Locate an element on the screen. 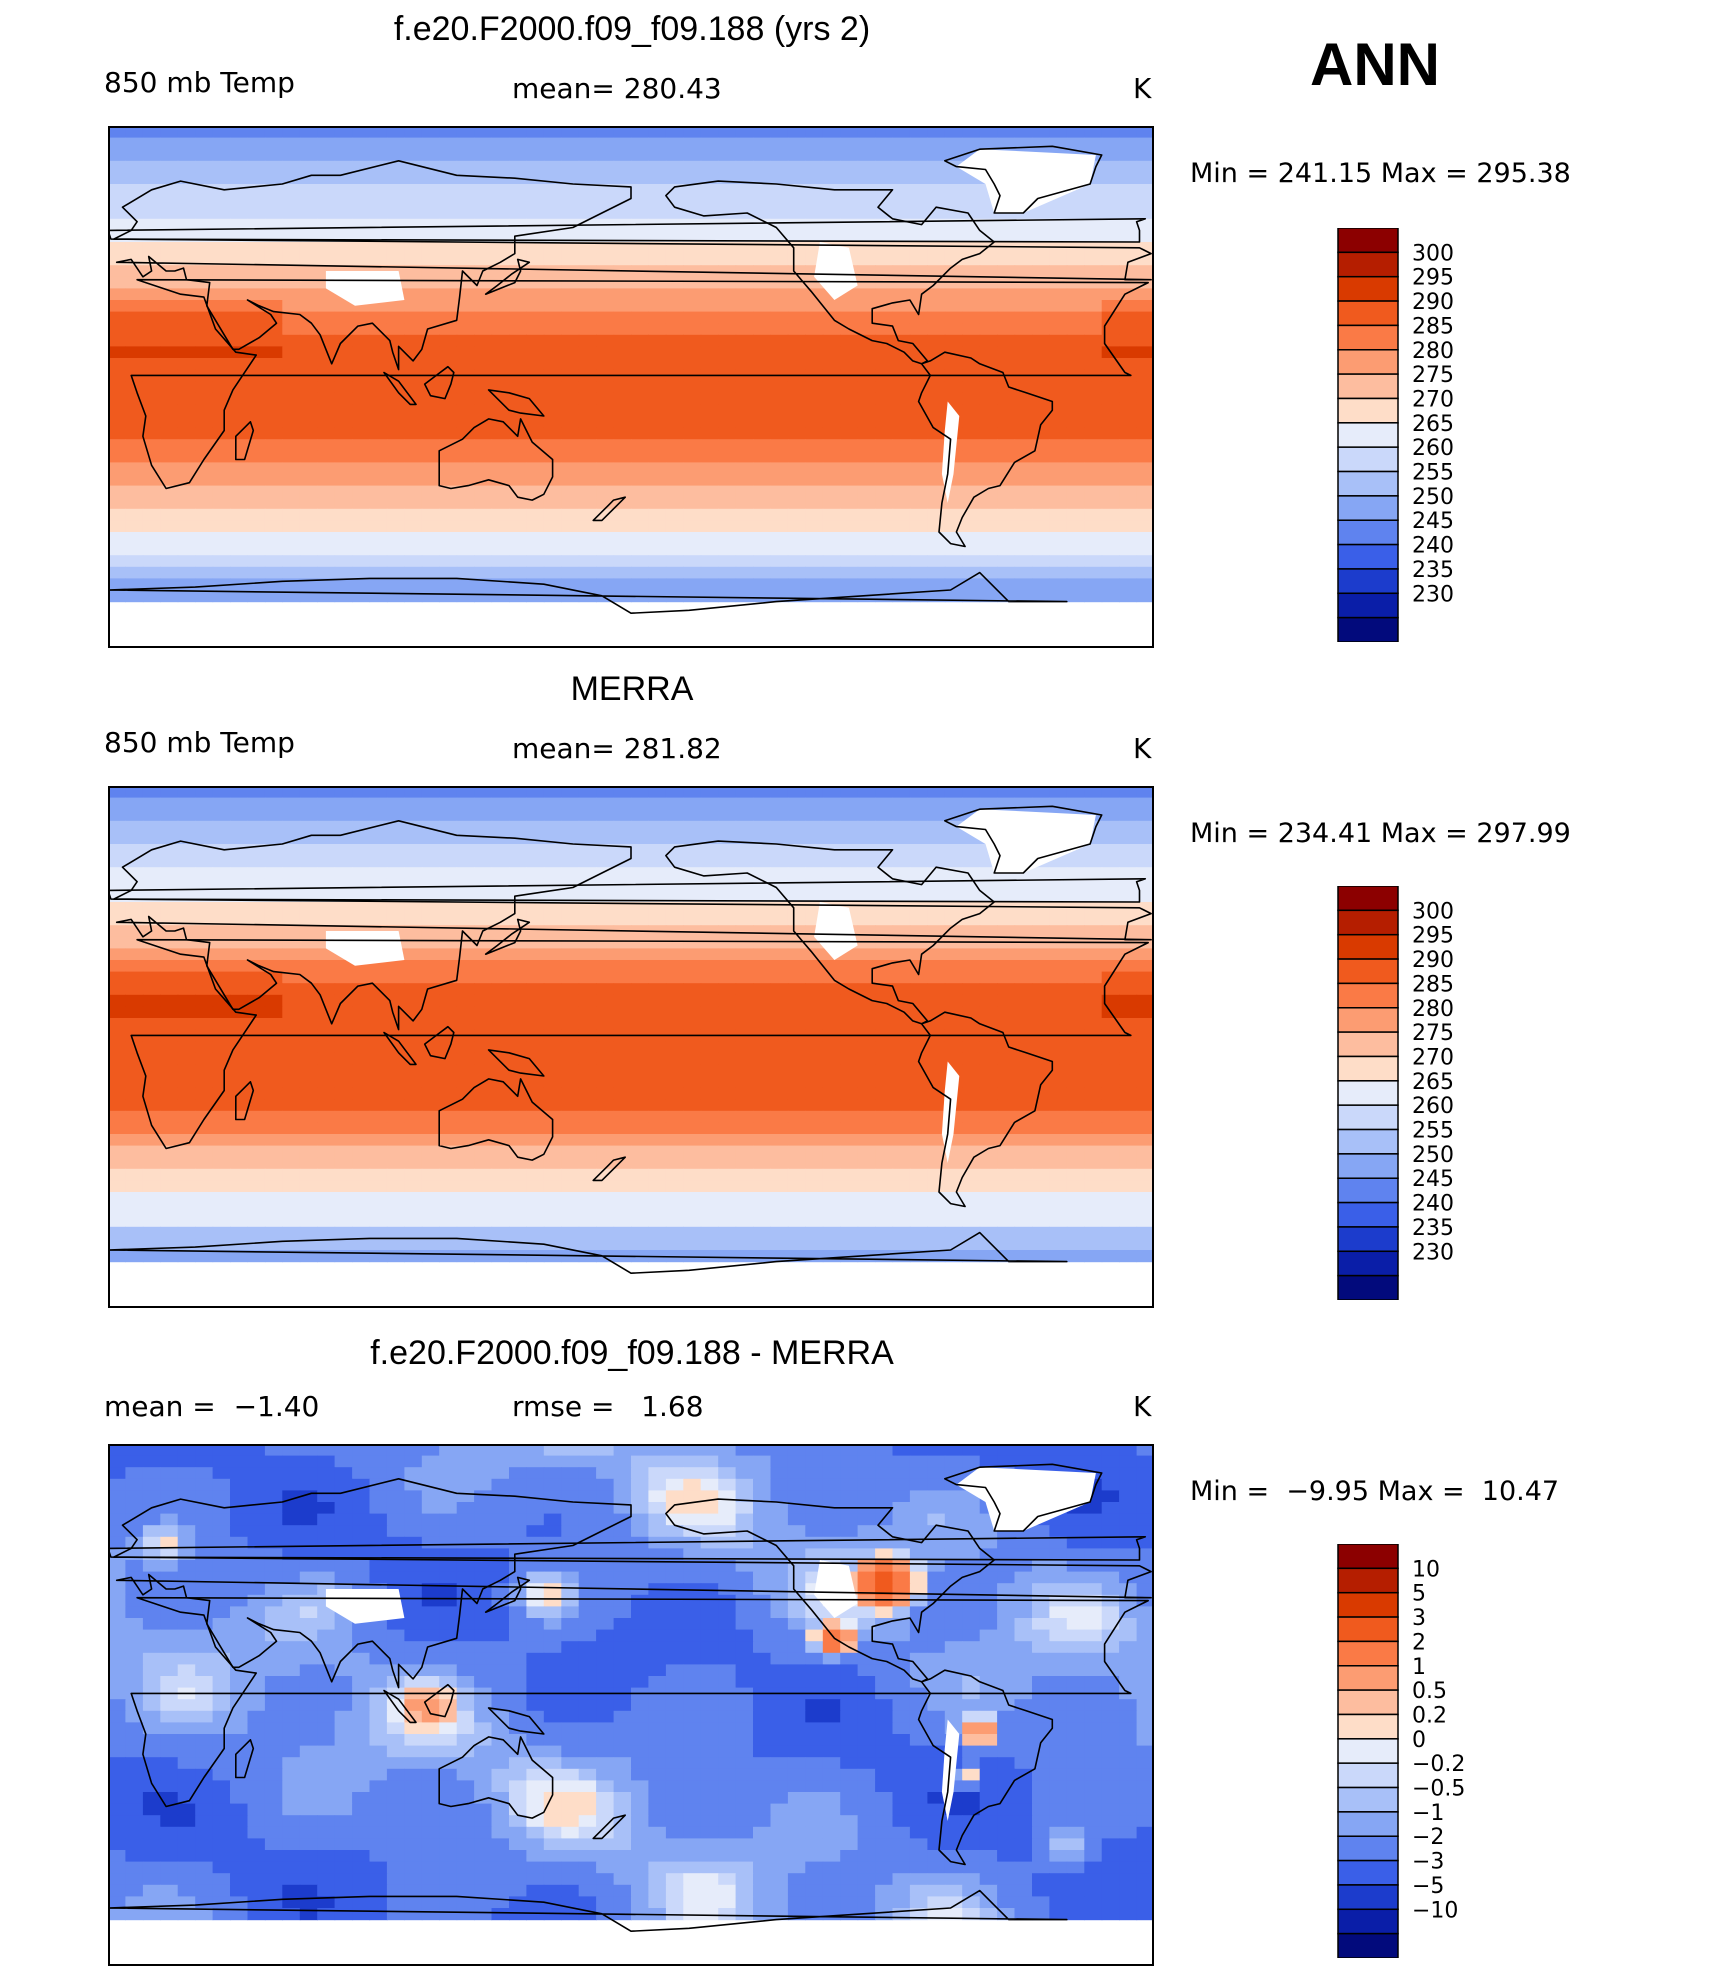 This screenshot has height=1966, width=1710. minmax-label: Min = 241.15 Max = 295.38 is located at coordinates (1380, 173).